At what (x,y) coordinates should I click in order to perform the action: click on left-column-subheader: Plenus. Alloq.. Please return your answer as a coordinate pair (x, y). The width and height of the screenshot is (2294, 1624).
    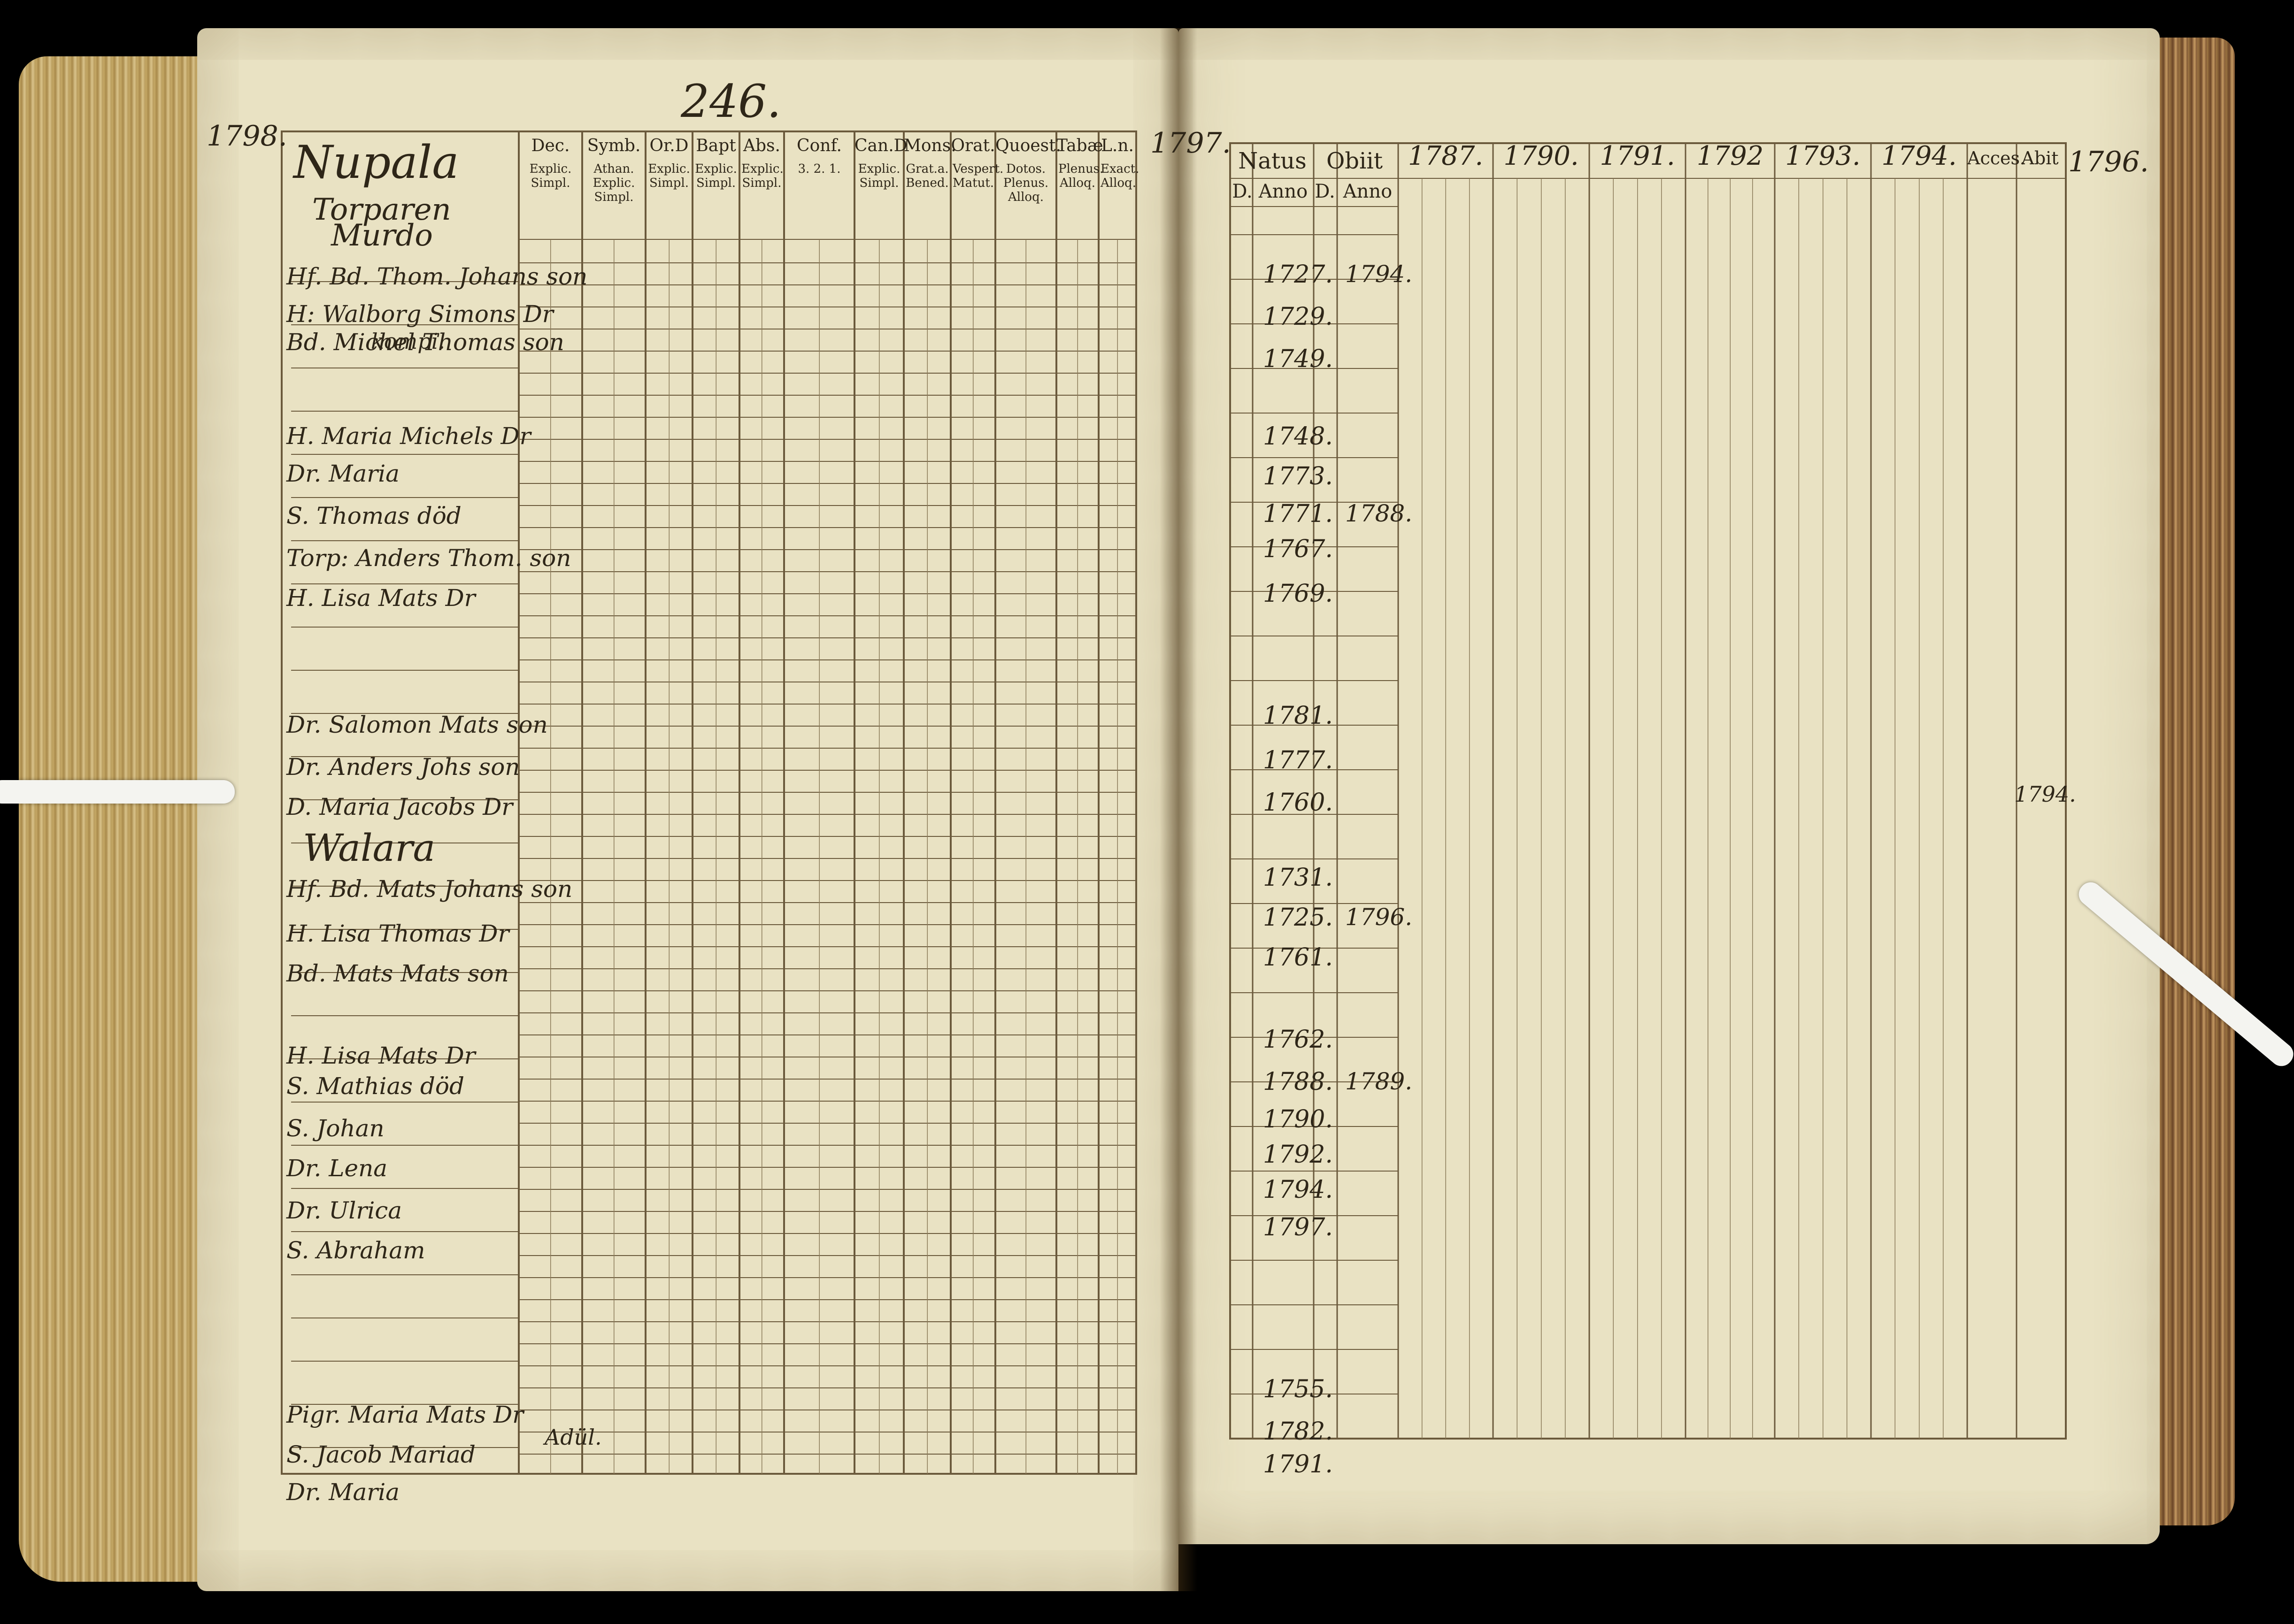
    Looking at the image, I should click on (1081, 176).